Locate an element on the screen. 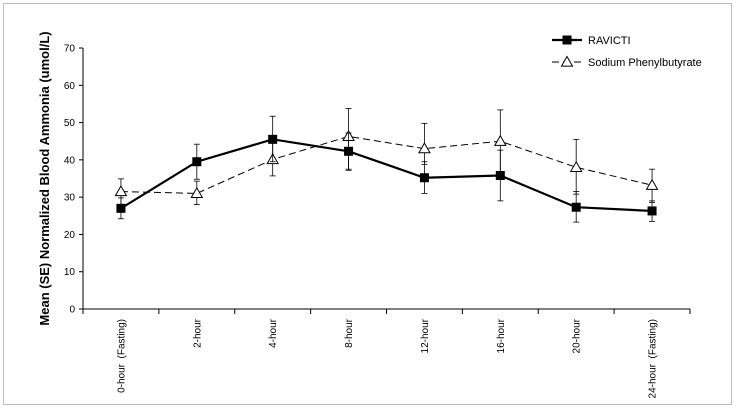 This screenshot has height=410, width=737. y-tick-label: 0 is located at coordinates (72, 310).